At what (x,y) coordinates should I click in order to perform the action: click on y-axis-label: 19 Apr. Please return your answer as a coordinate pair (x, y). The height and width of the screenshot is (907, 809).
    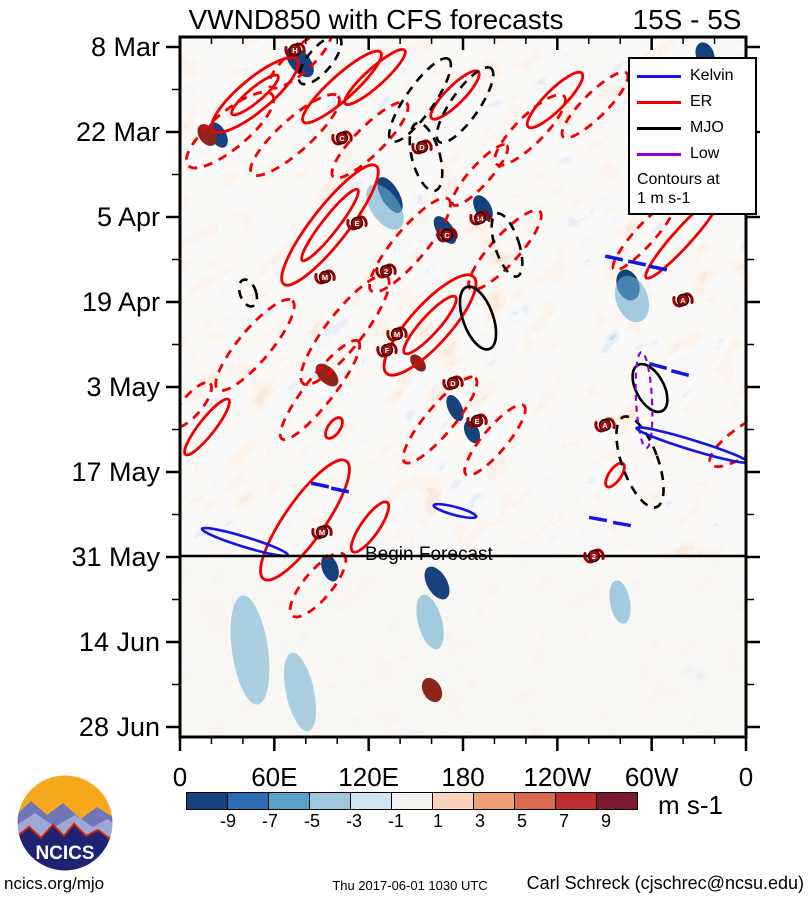
    Looking at the image, I should click on (120, 302).